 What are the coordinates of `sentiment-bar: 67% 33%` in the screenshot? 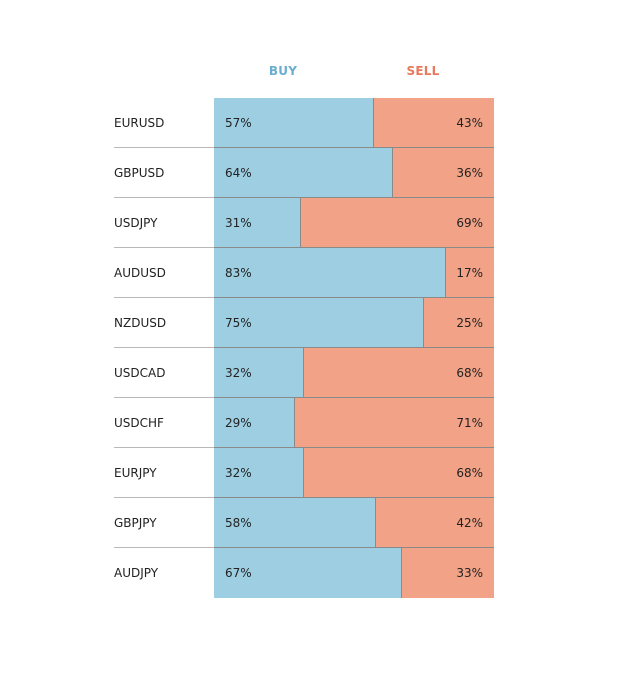 It's located at (354, 573).